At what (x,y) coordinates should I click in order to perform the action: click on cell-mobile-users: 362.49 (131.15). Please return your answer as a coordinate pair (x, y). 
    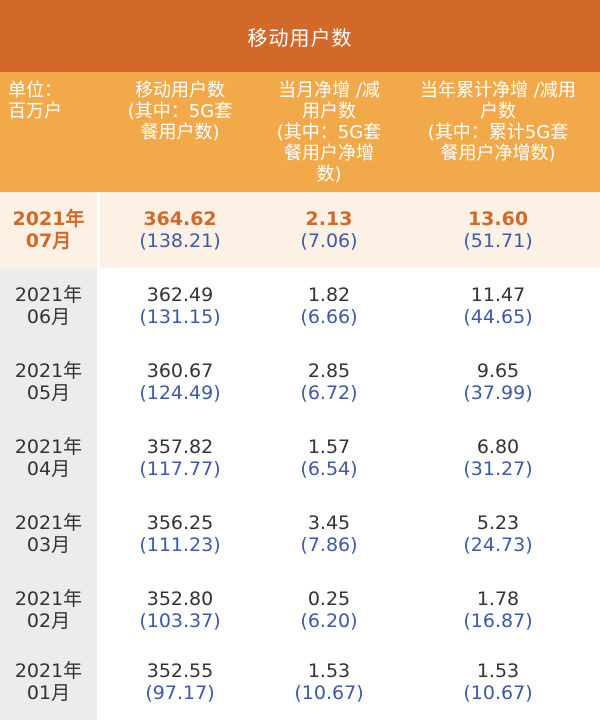
    Looking at the image, I should click on (180, 306).